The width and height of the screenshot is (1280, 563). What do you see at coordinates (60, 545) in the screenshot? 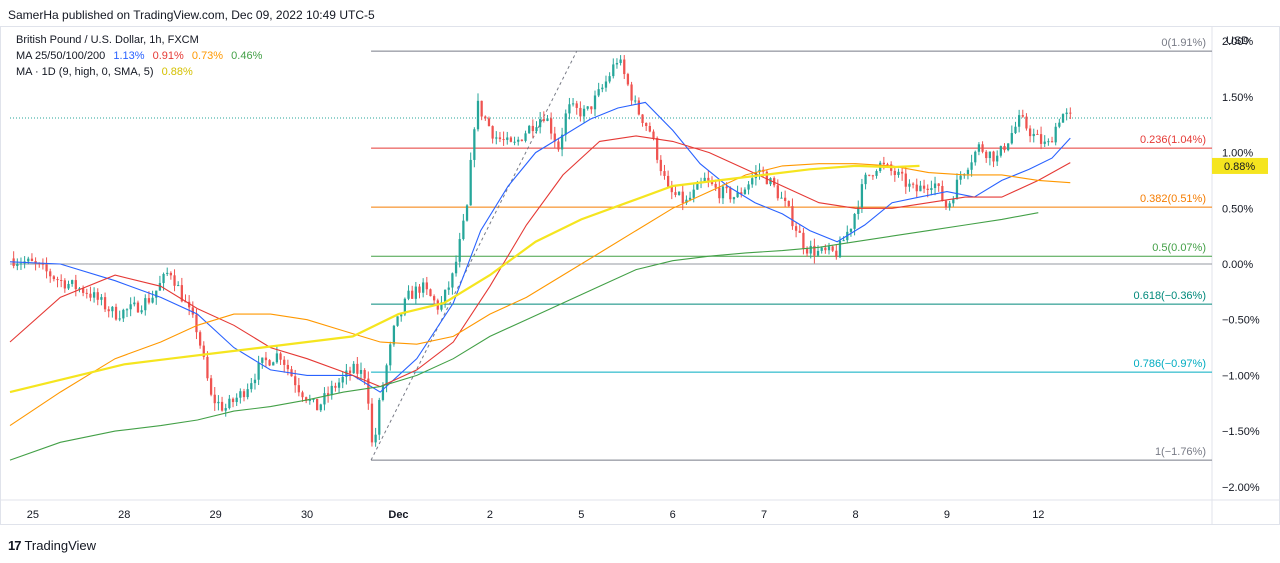
I see `tradingview-brand: TradingView` at bounding box center [60, 545].